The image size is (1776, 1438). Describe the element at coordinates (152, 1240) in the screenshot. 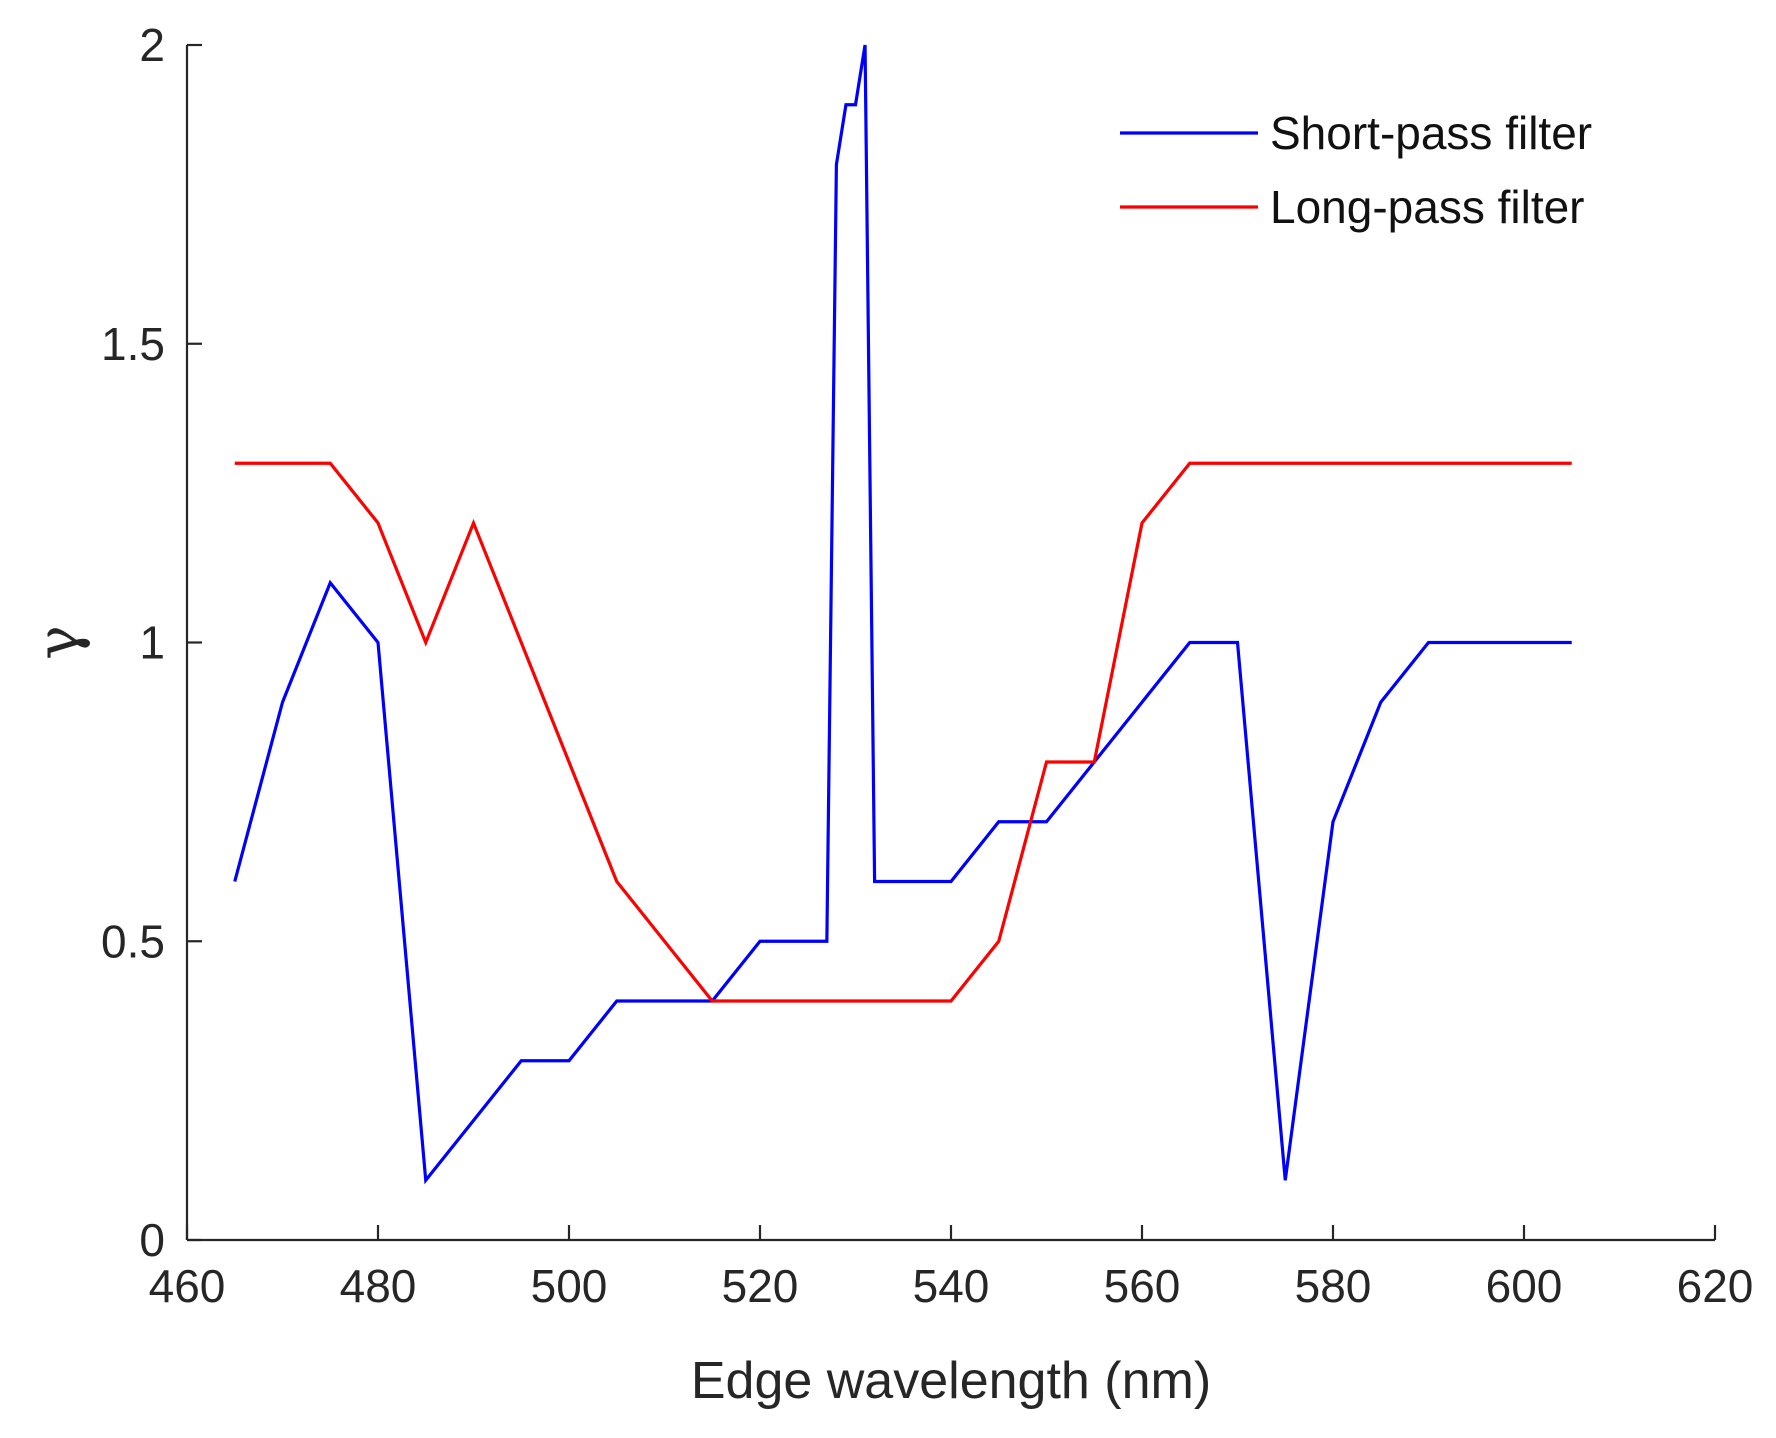

I see `y-tick-label: 0` at that location.